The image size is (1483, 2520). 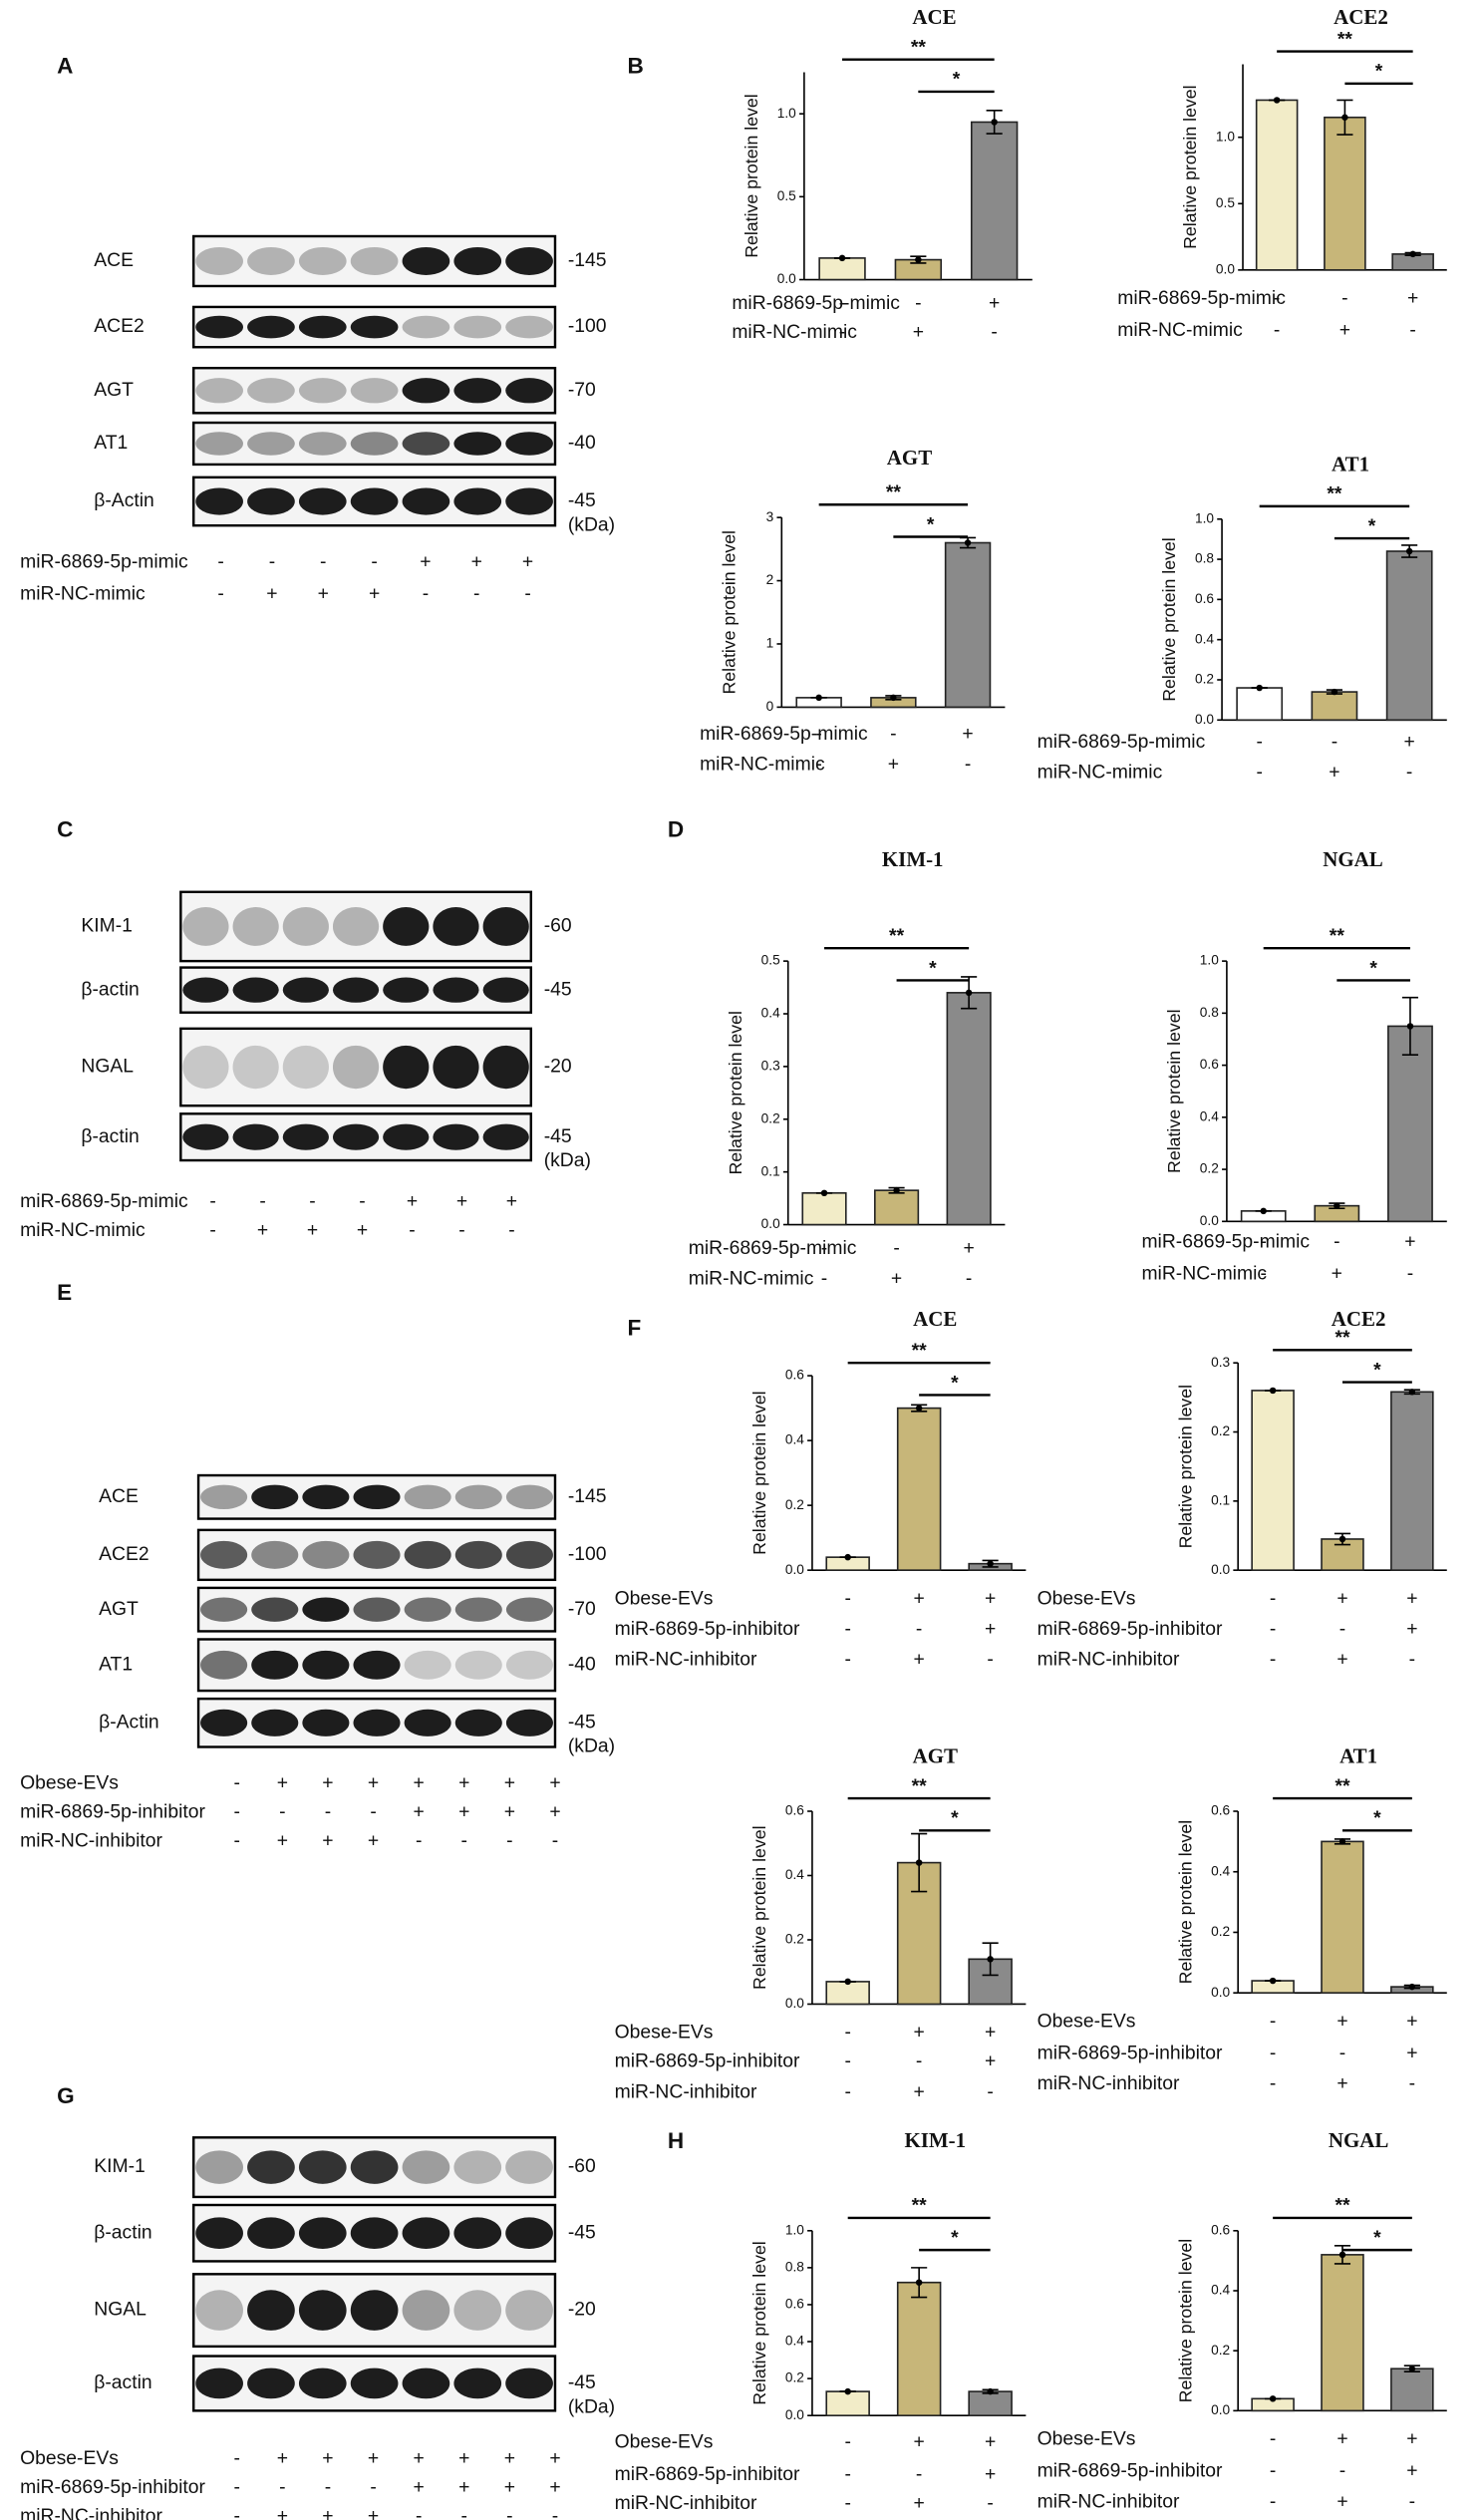 I want to click on kda-label: -45, so click(x=558, y=1136).